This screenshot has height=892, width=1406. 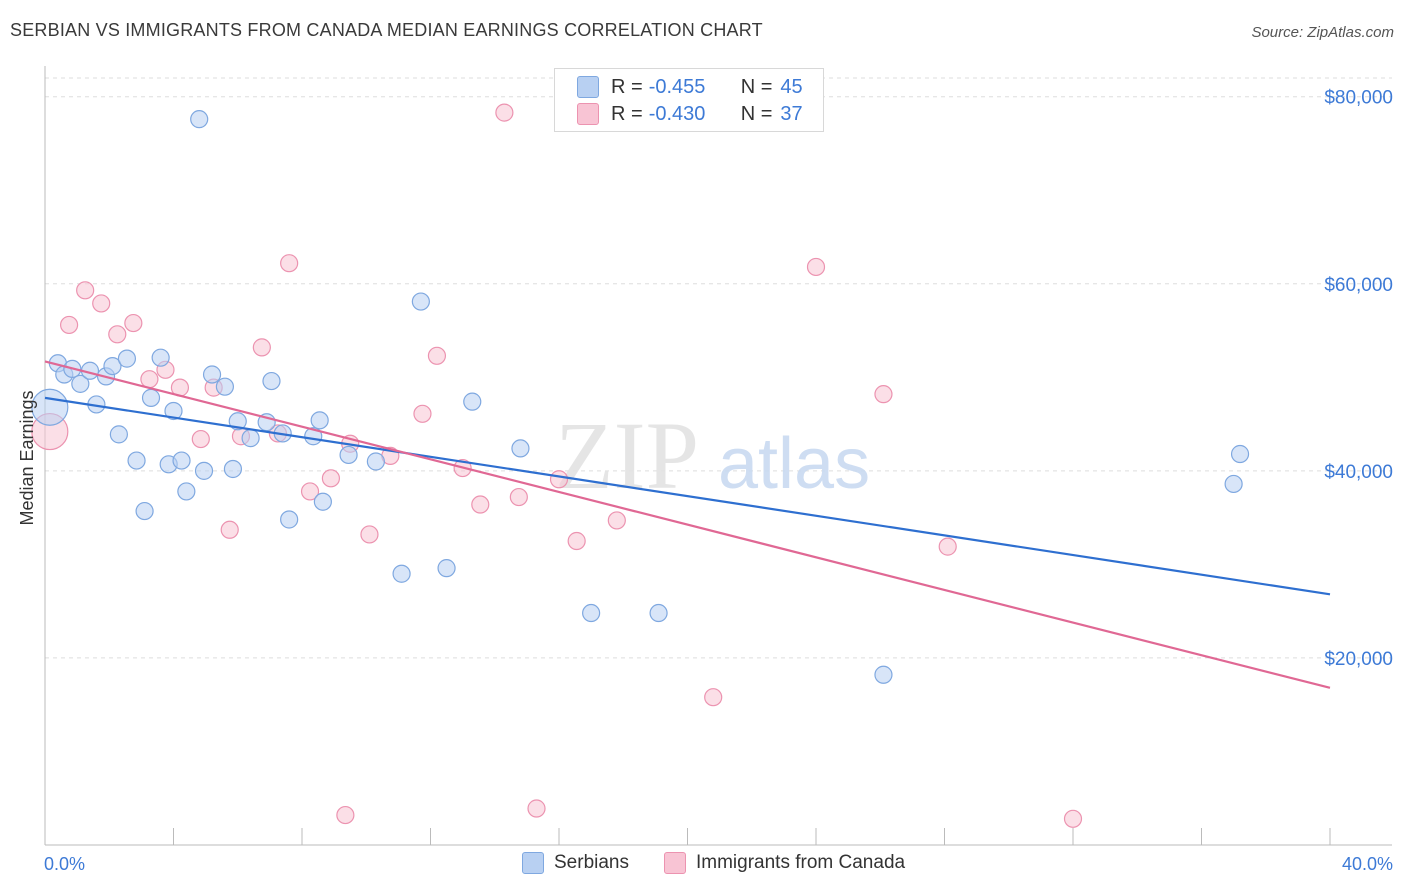 I want to click on x-tick-label-max: 40.0%, so click(x=1367, y=864).